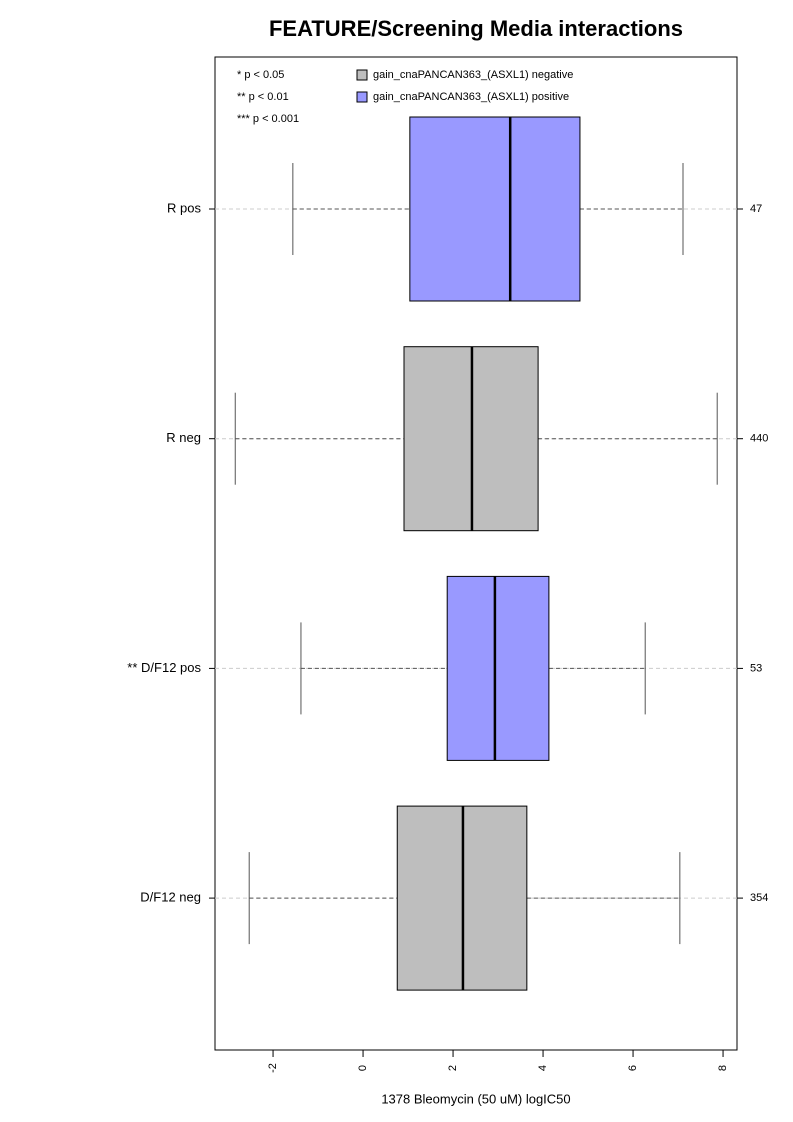  Describe the element at coordinates (633, 1068) in the screenshot. I see `x-tick-label: 6` at that location.